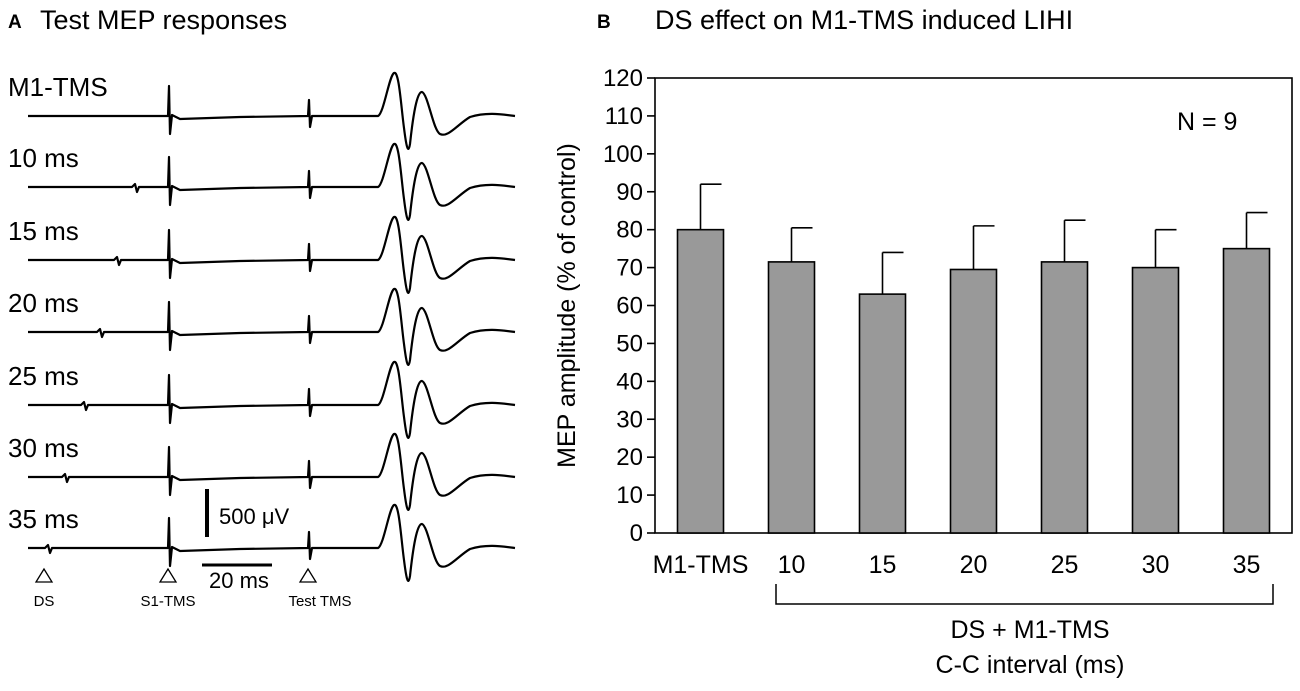 This screenshot has width=1300, height=691. Describe the element at coordinates (629, 230) in the screenshot. I see `y-tick-label: 80` at that location.